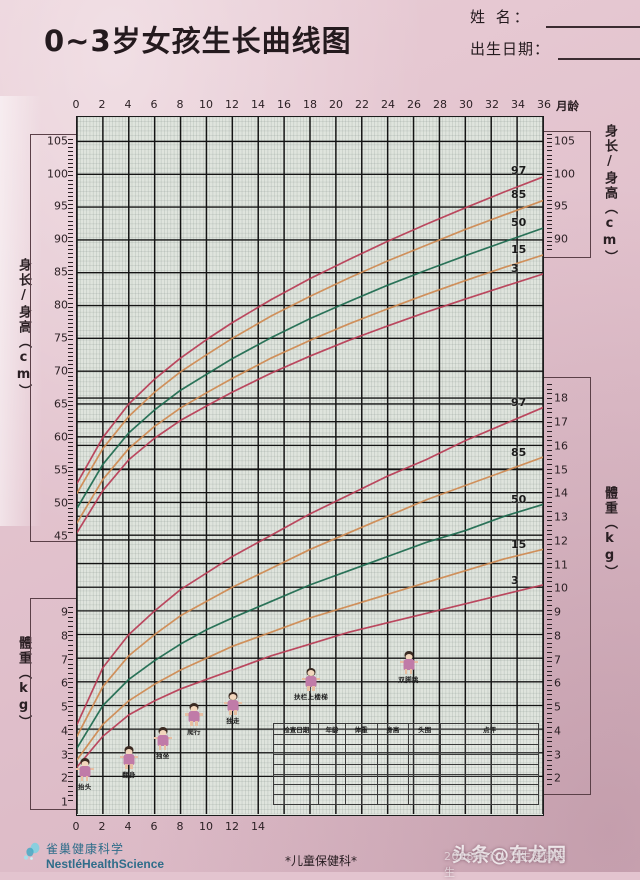  Describe the element at coordinates (466, 104) in the screenshot. I see `x-tick-top-30: 30` at that location.